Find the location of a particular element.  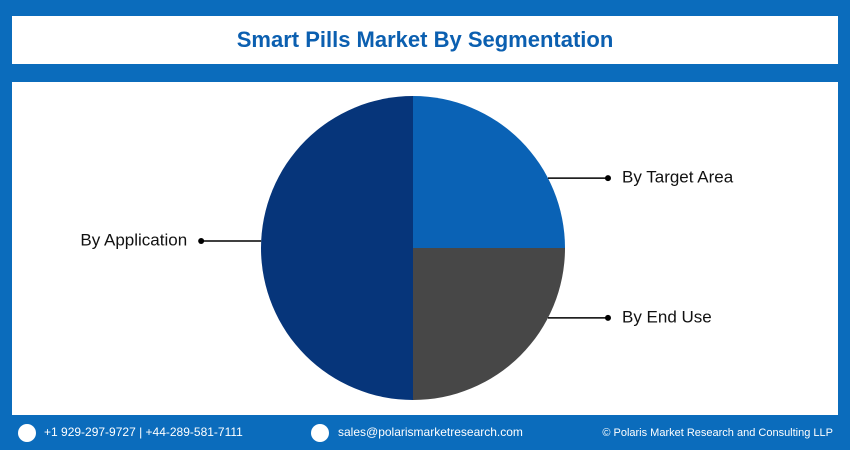

slice-label: By Target Area is located at coordinates (678, 177).